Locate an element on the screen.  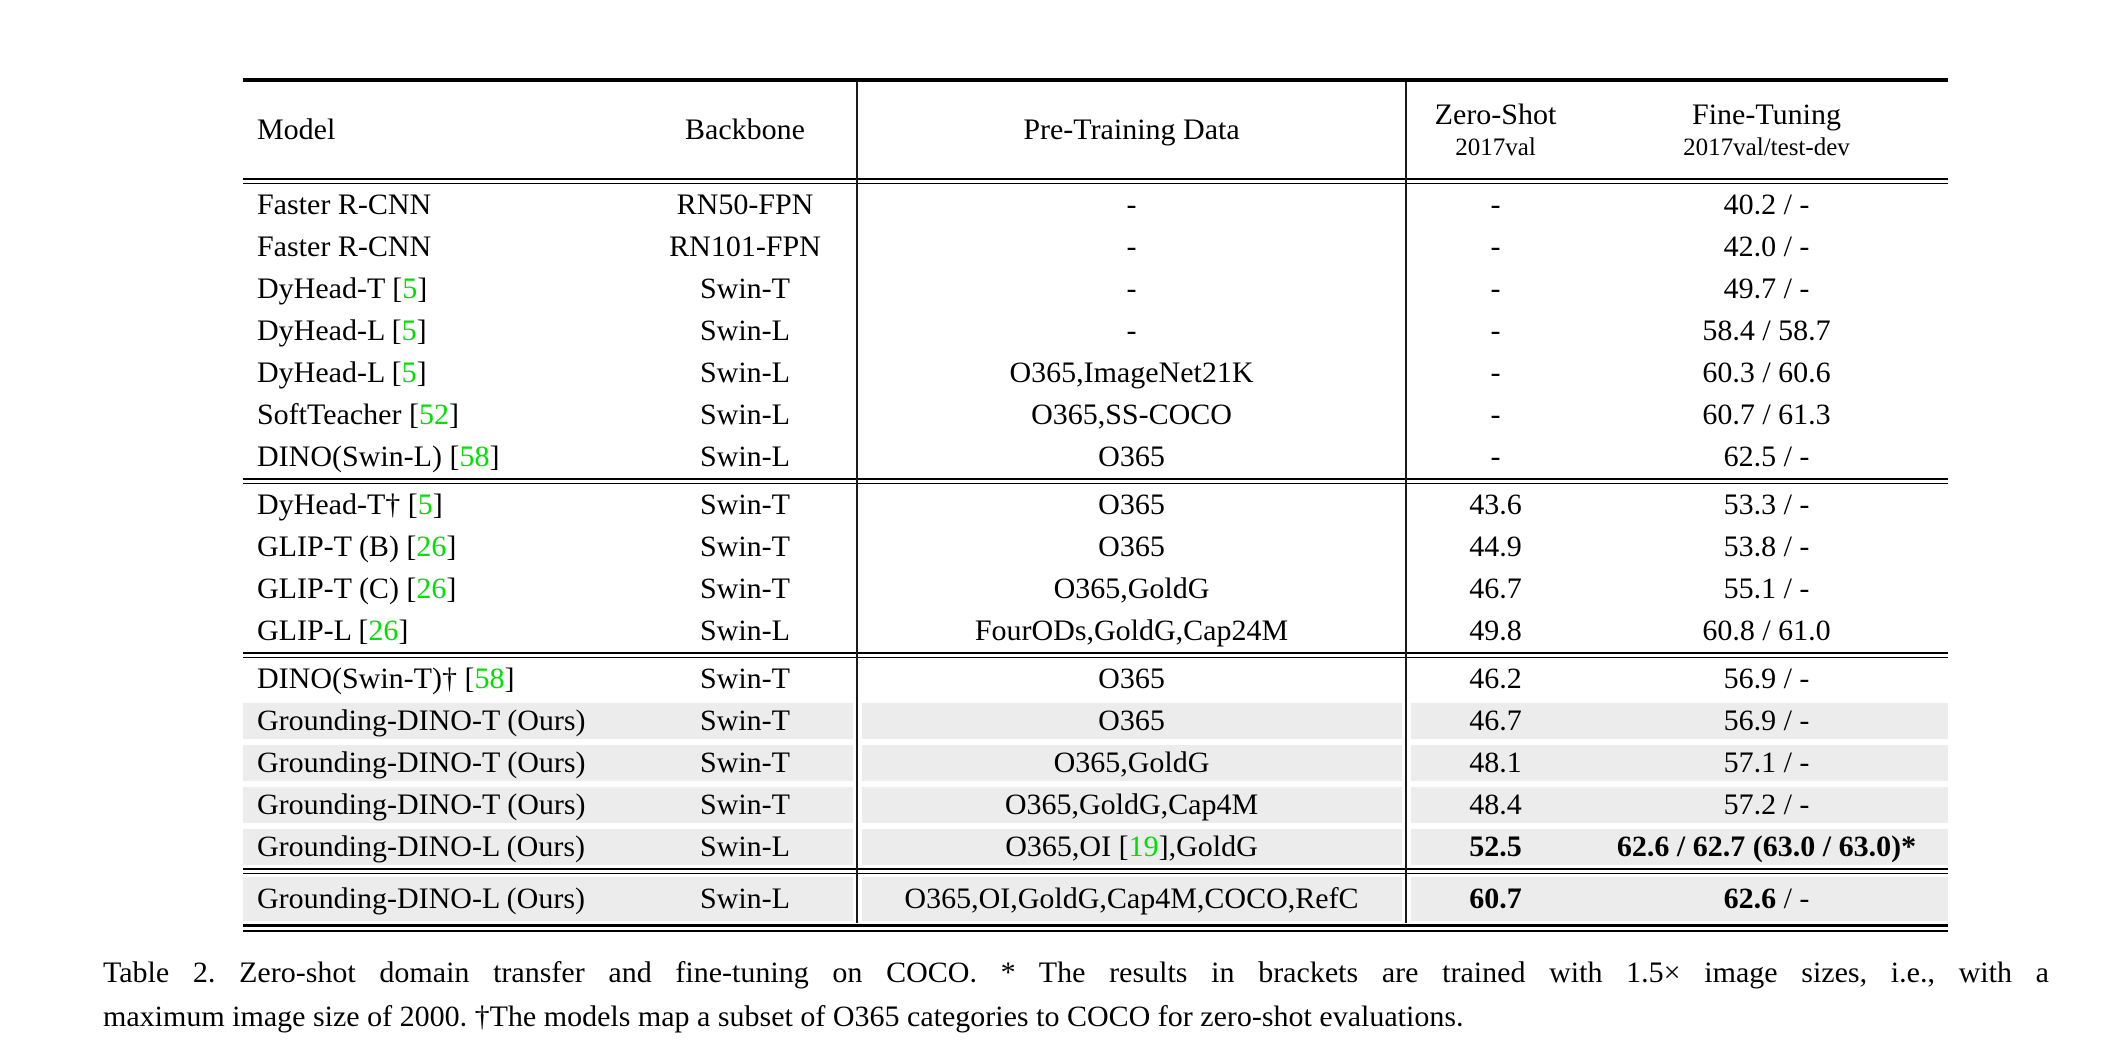
text-segment: DyHead-T [ is located at coordinates (330, 288).